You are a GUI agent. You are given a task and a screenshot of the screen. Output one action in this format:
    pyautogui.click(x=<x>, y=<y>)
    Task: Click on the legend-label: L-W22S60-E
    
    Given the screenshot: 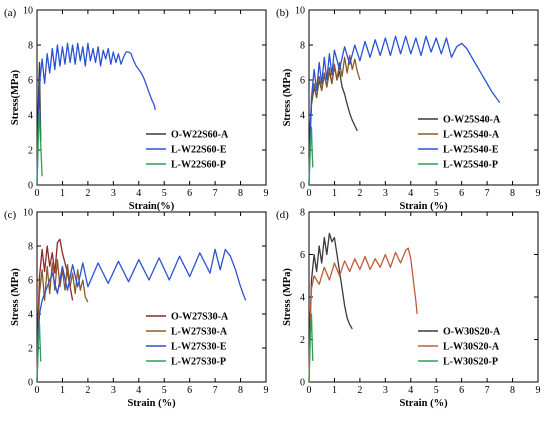 What is the action you would take?
    pyautogui.click(x=199, y=150)
    